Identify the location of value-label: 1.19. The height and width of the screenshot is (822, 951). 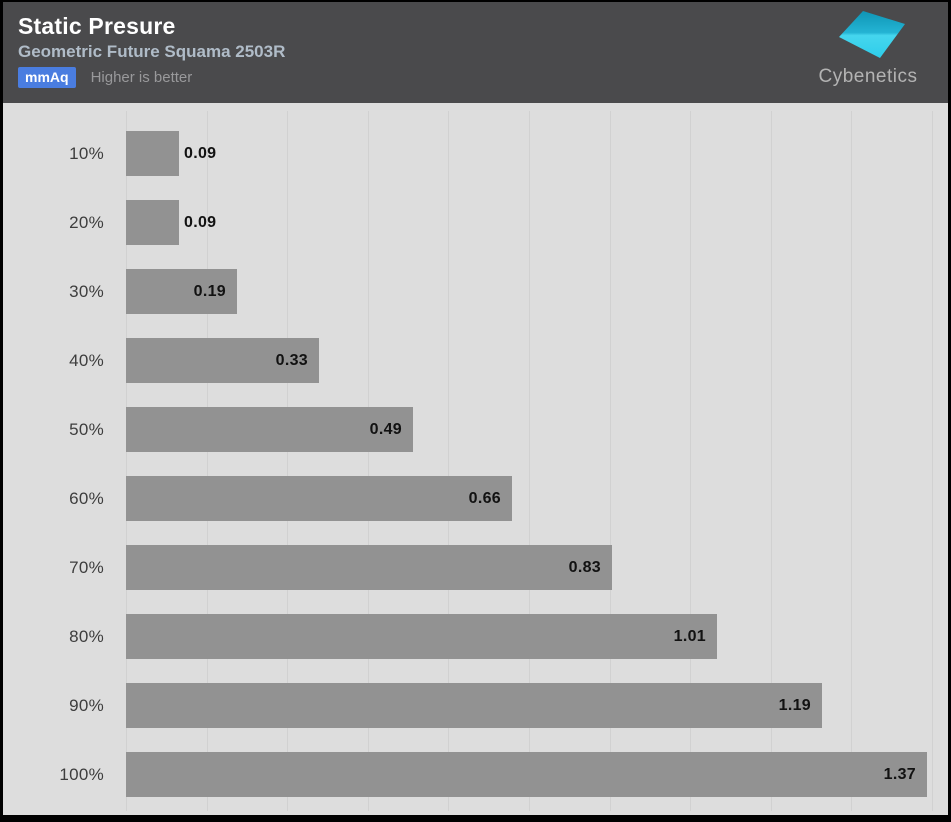
(794, 705).